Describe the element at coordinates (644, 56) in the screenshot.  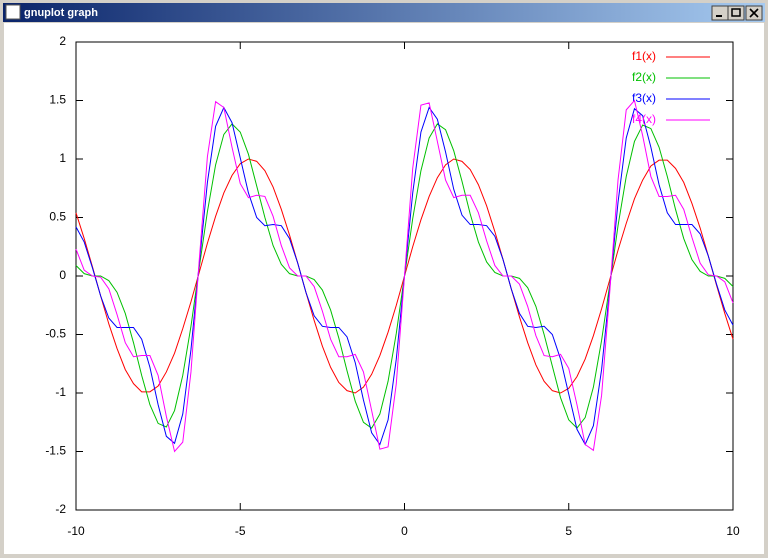
I see `legend-label: f1(x)` at that location.